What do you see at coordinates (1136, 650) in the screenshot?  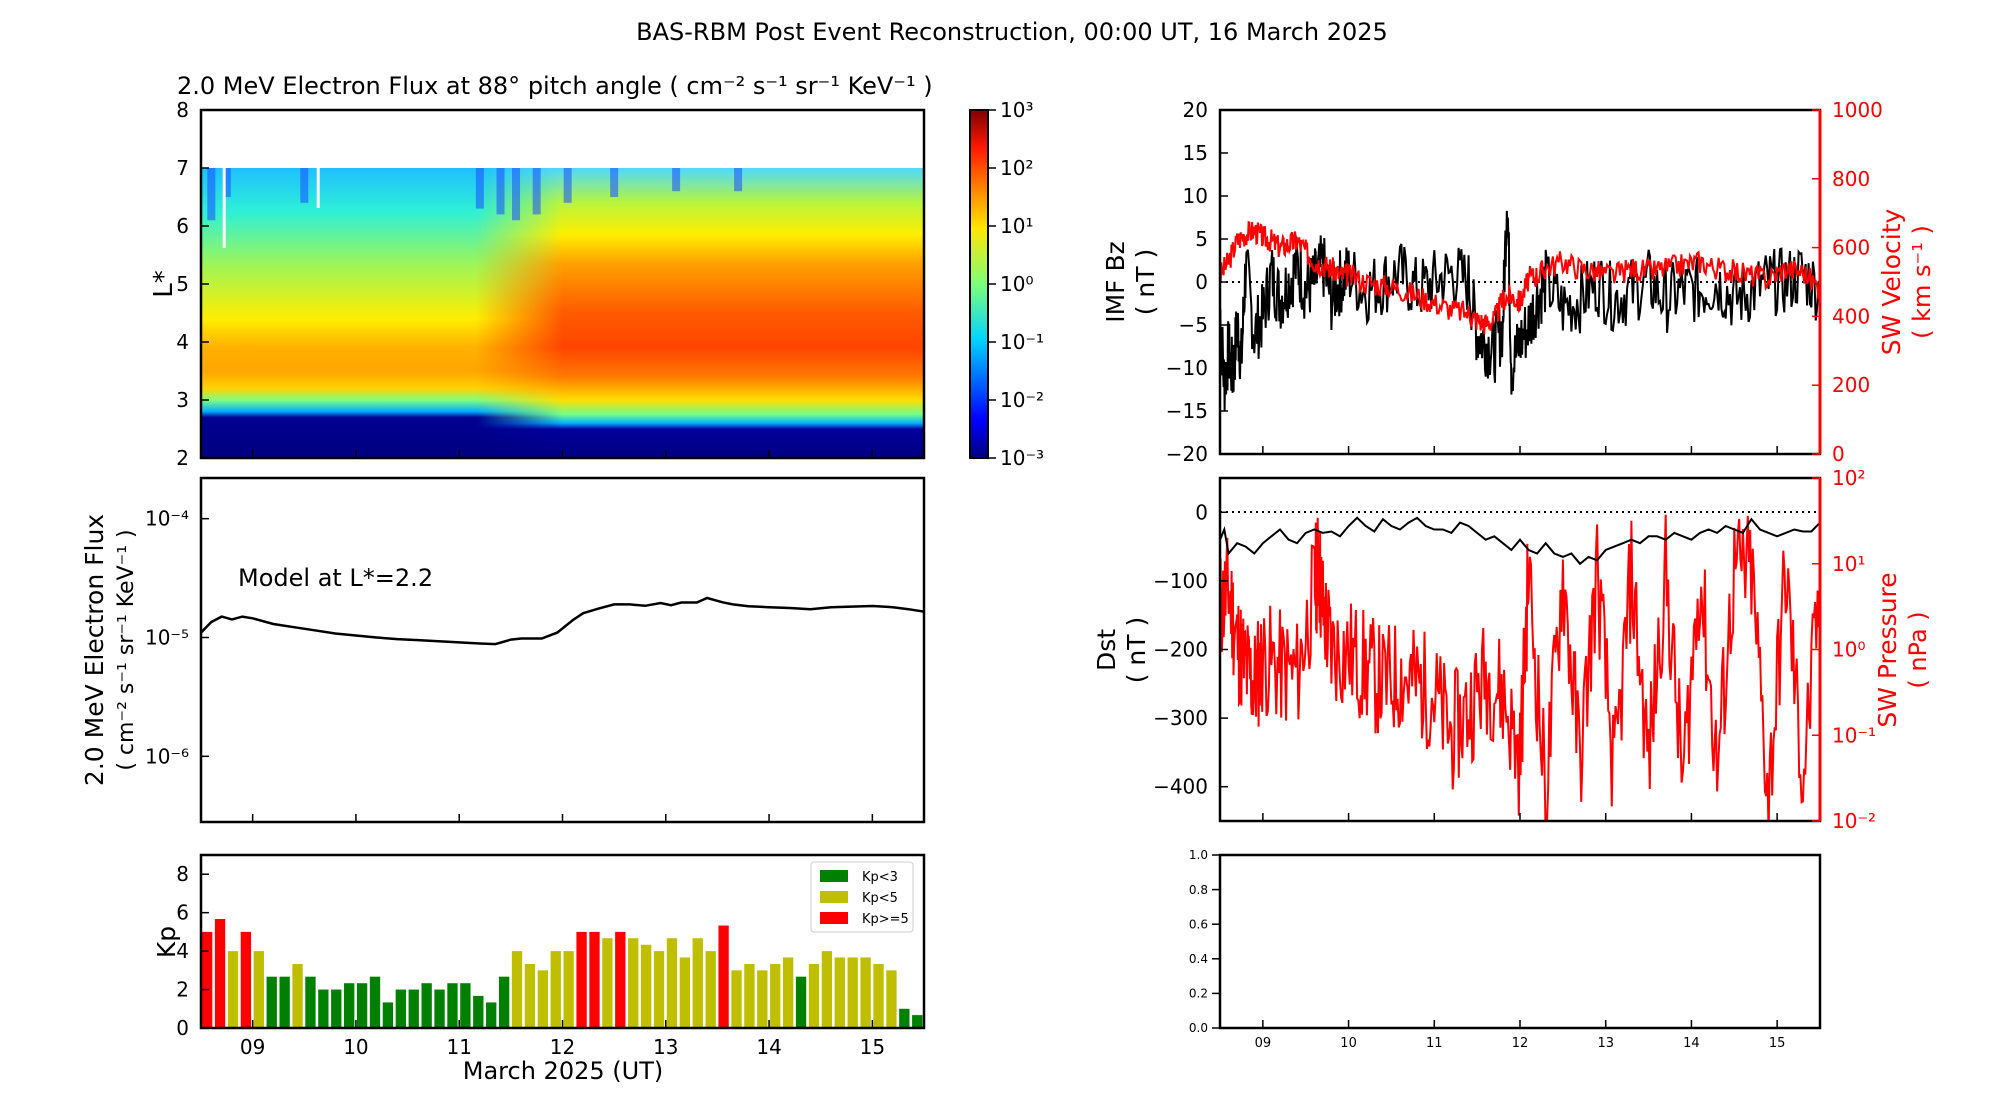 I see `dst-ylabel-unit: ( nT )` at bounding box center [1136, 650].